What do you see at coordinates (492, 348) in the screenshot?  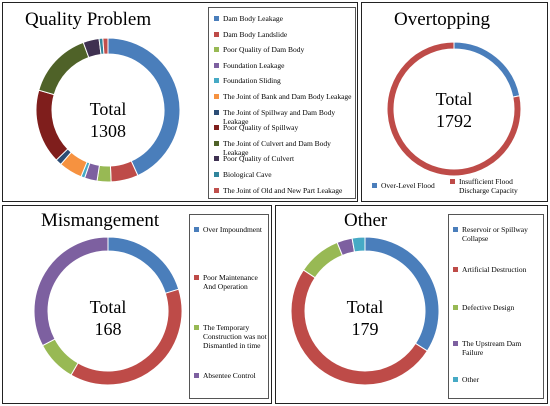 I see `legend-label: The Upstream Dam Failure` at bounding box center [492, 348].